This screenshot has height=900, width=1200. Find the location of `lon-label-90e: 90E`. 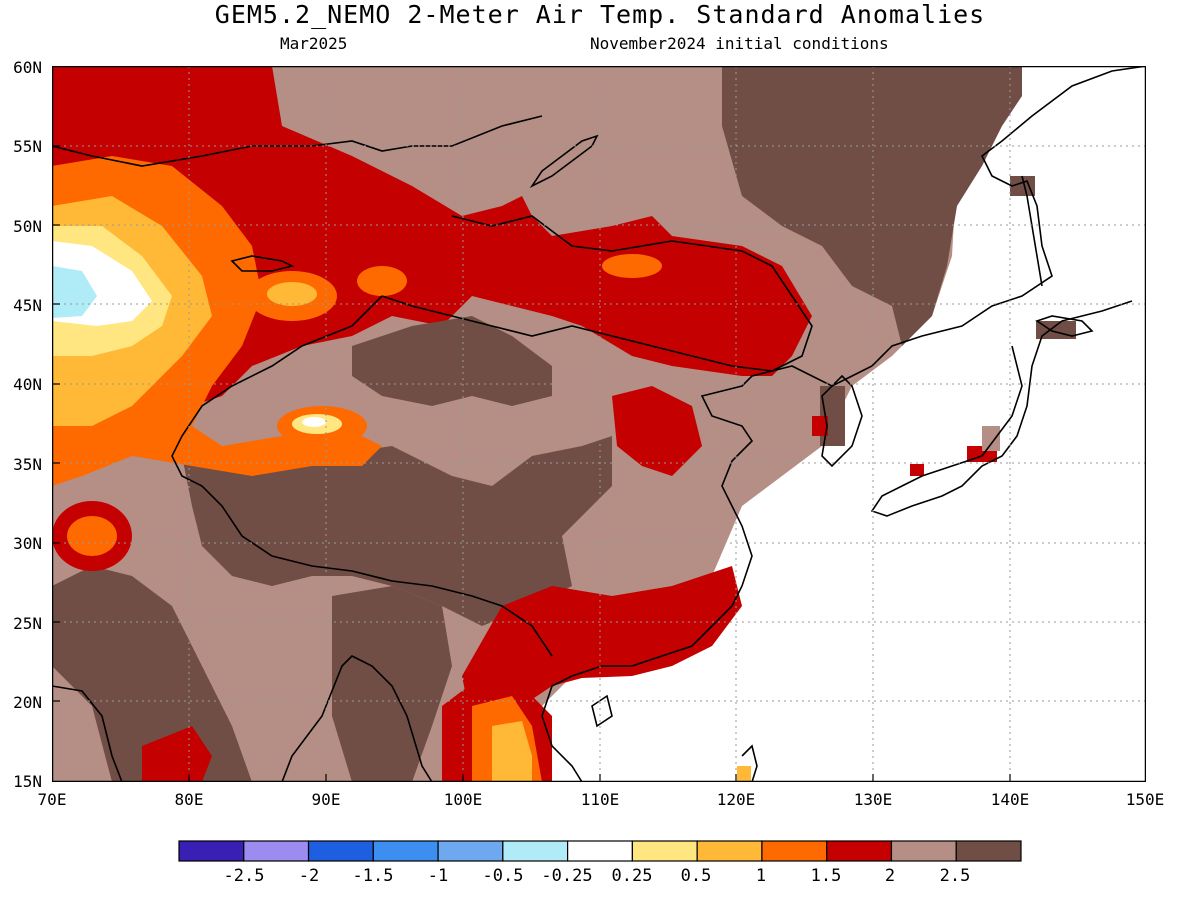

lon-label-90e: 90E is located at coordinates (326, 799).